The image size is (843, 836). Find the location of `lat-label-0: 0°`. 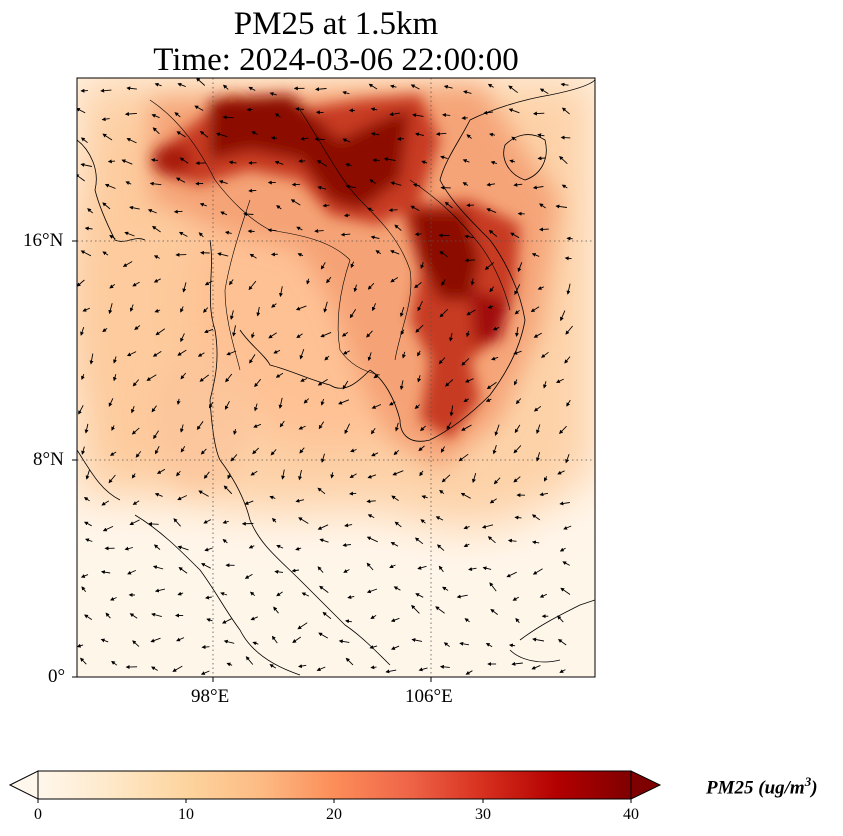

lat-label-0: 0° is located at coordinates (57, 676).